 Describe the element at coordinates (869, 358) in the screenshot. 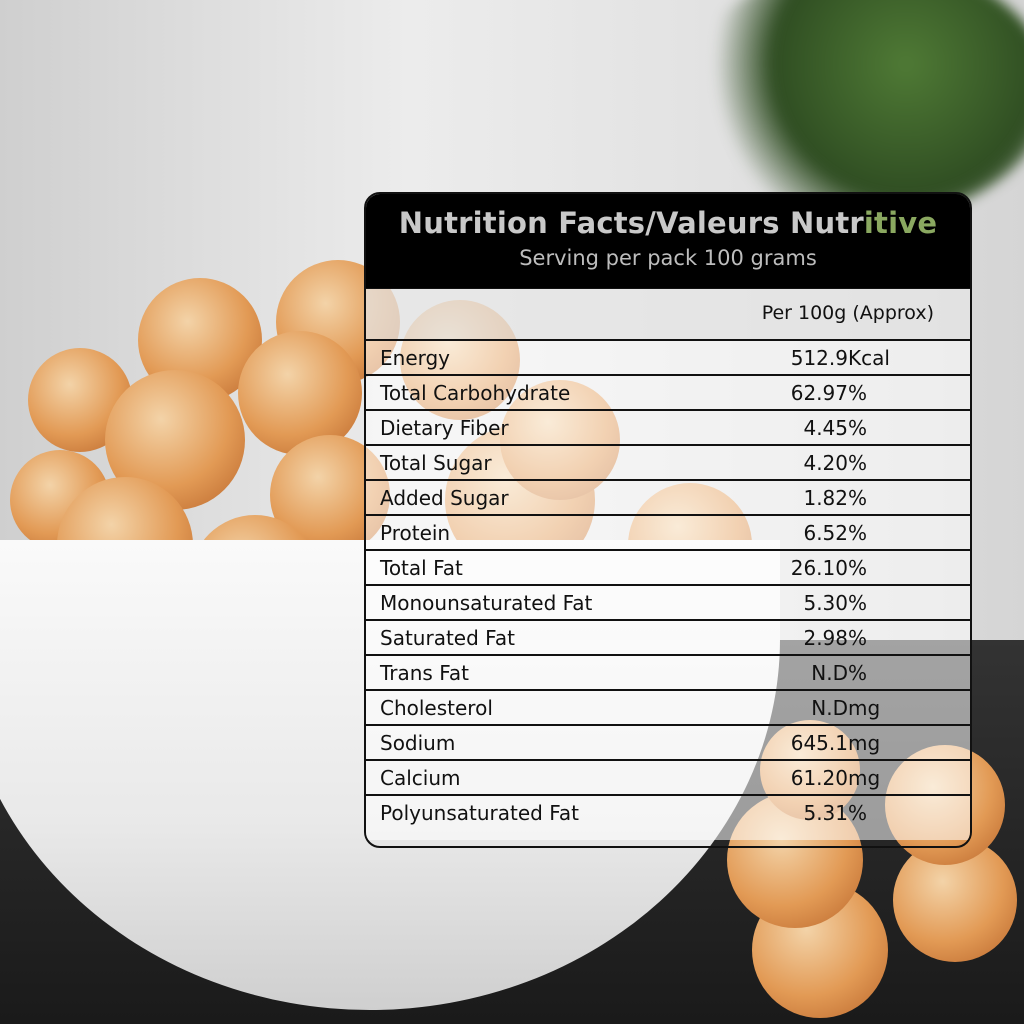

I see `nutrient-unit: Kcal` at that location.